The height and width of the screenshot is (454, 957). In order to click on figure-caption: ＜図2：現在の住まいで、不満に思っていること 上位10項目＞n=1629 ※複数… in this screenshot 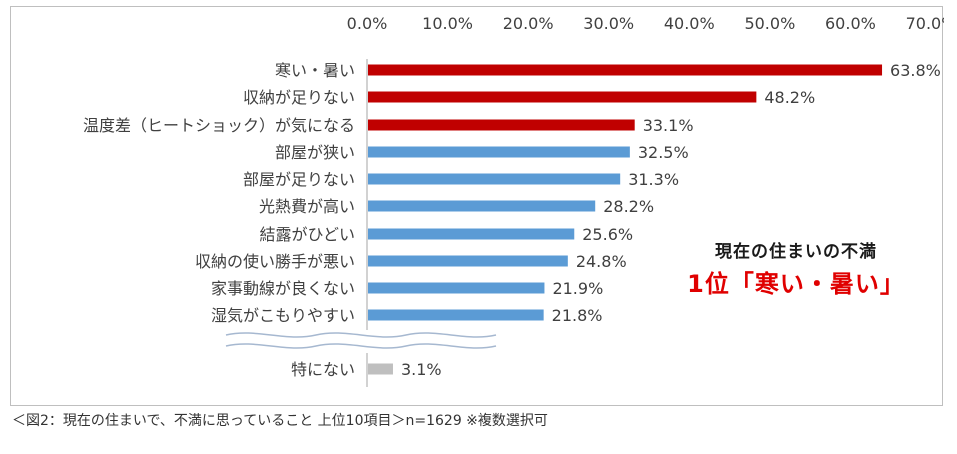, I will do `click(280, 421)`.